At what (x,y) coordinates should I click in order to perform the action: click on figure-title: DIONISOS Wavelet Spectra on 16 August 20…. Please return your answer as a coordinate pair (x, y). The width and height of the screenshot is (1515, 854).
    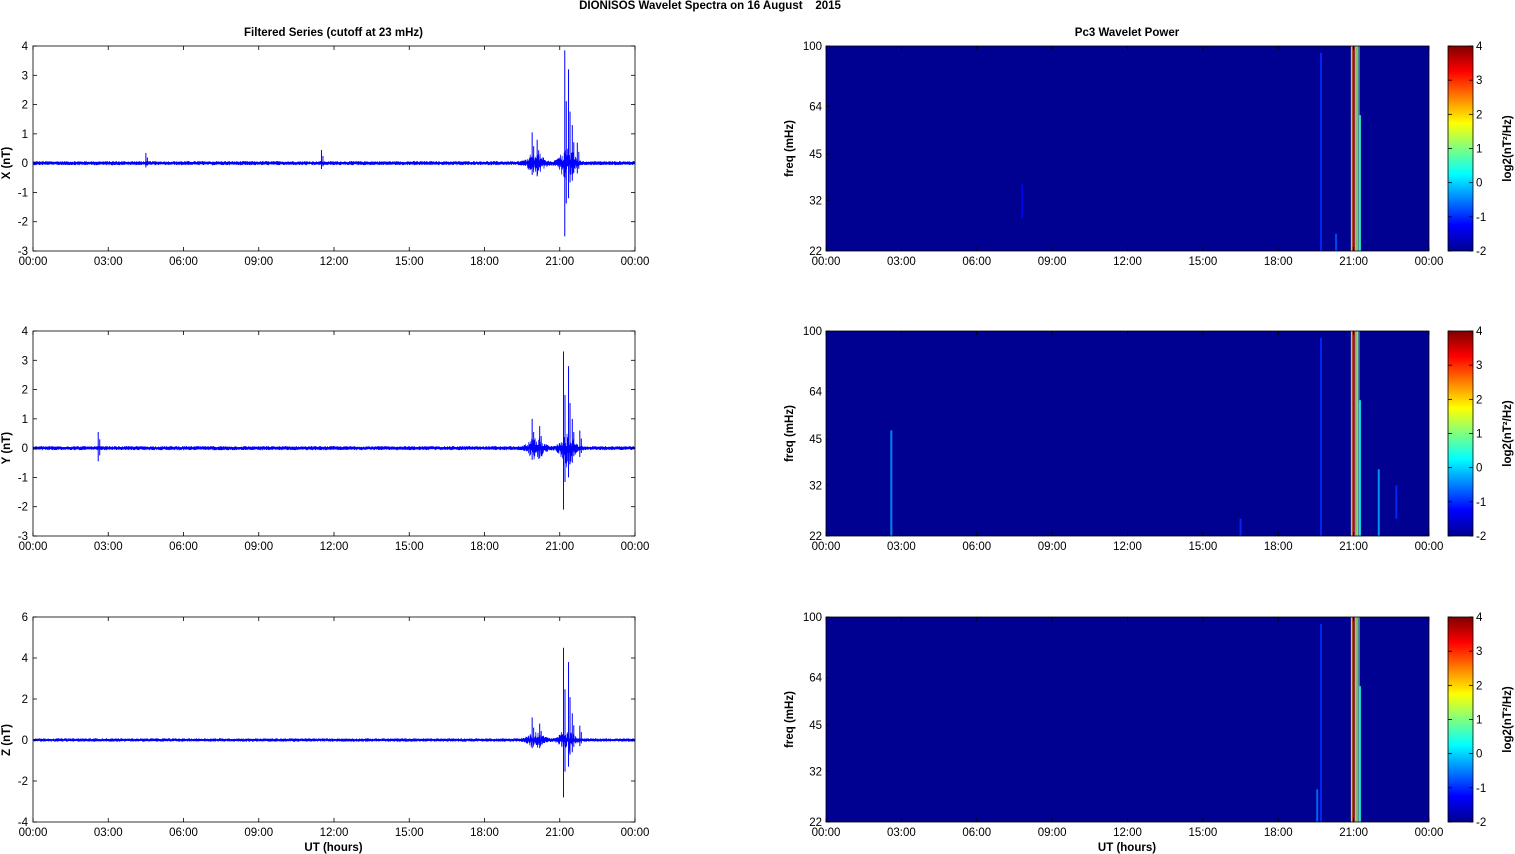
    Looking at the image, I should click on (710, 6).